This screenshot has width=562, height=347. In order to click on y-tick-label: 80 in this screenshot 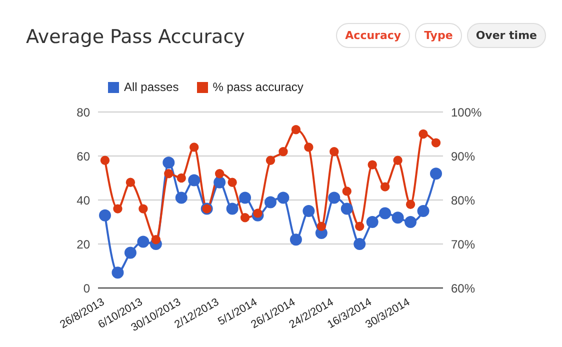, I will do `click(83, 112)`.